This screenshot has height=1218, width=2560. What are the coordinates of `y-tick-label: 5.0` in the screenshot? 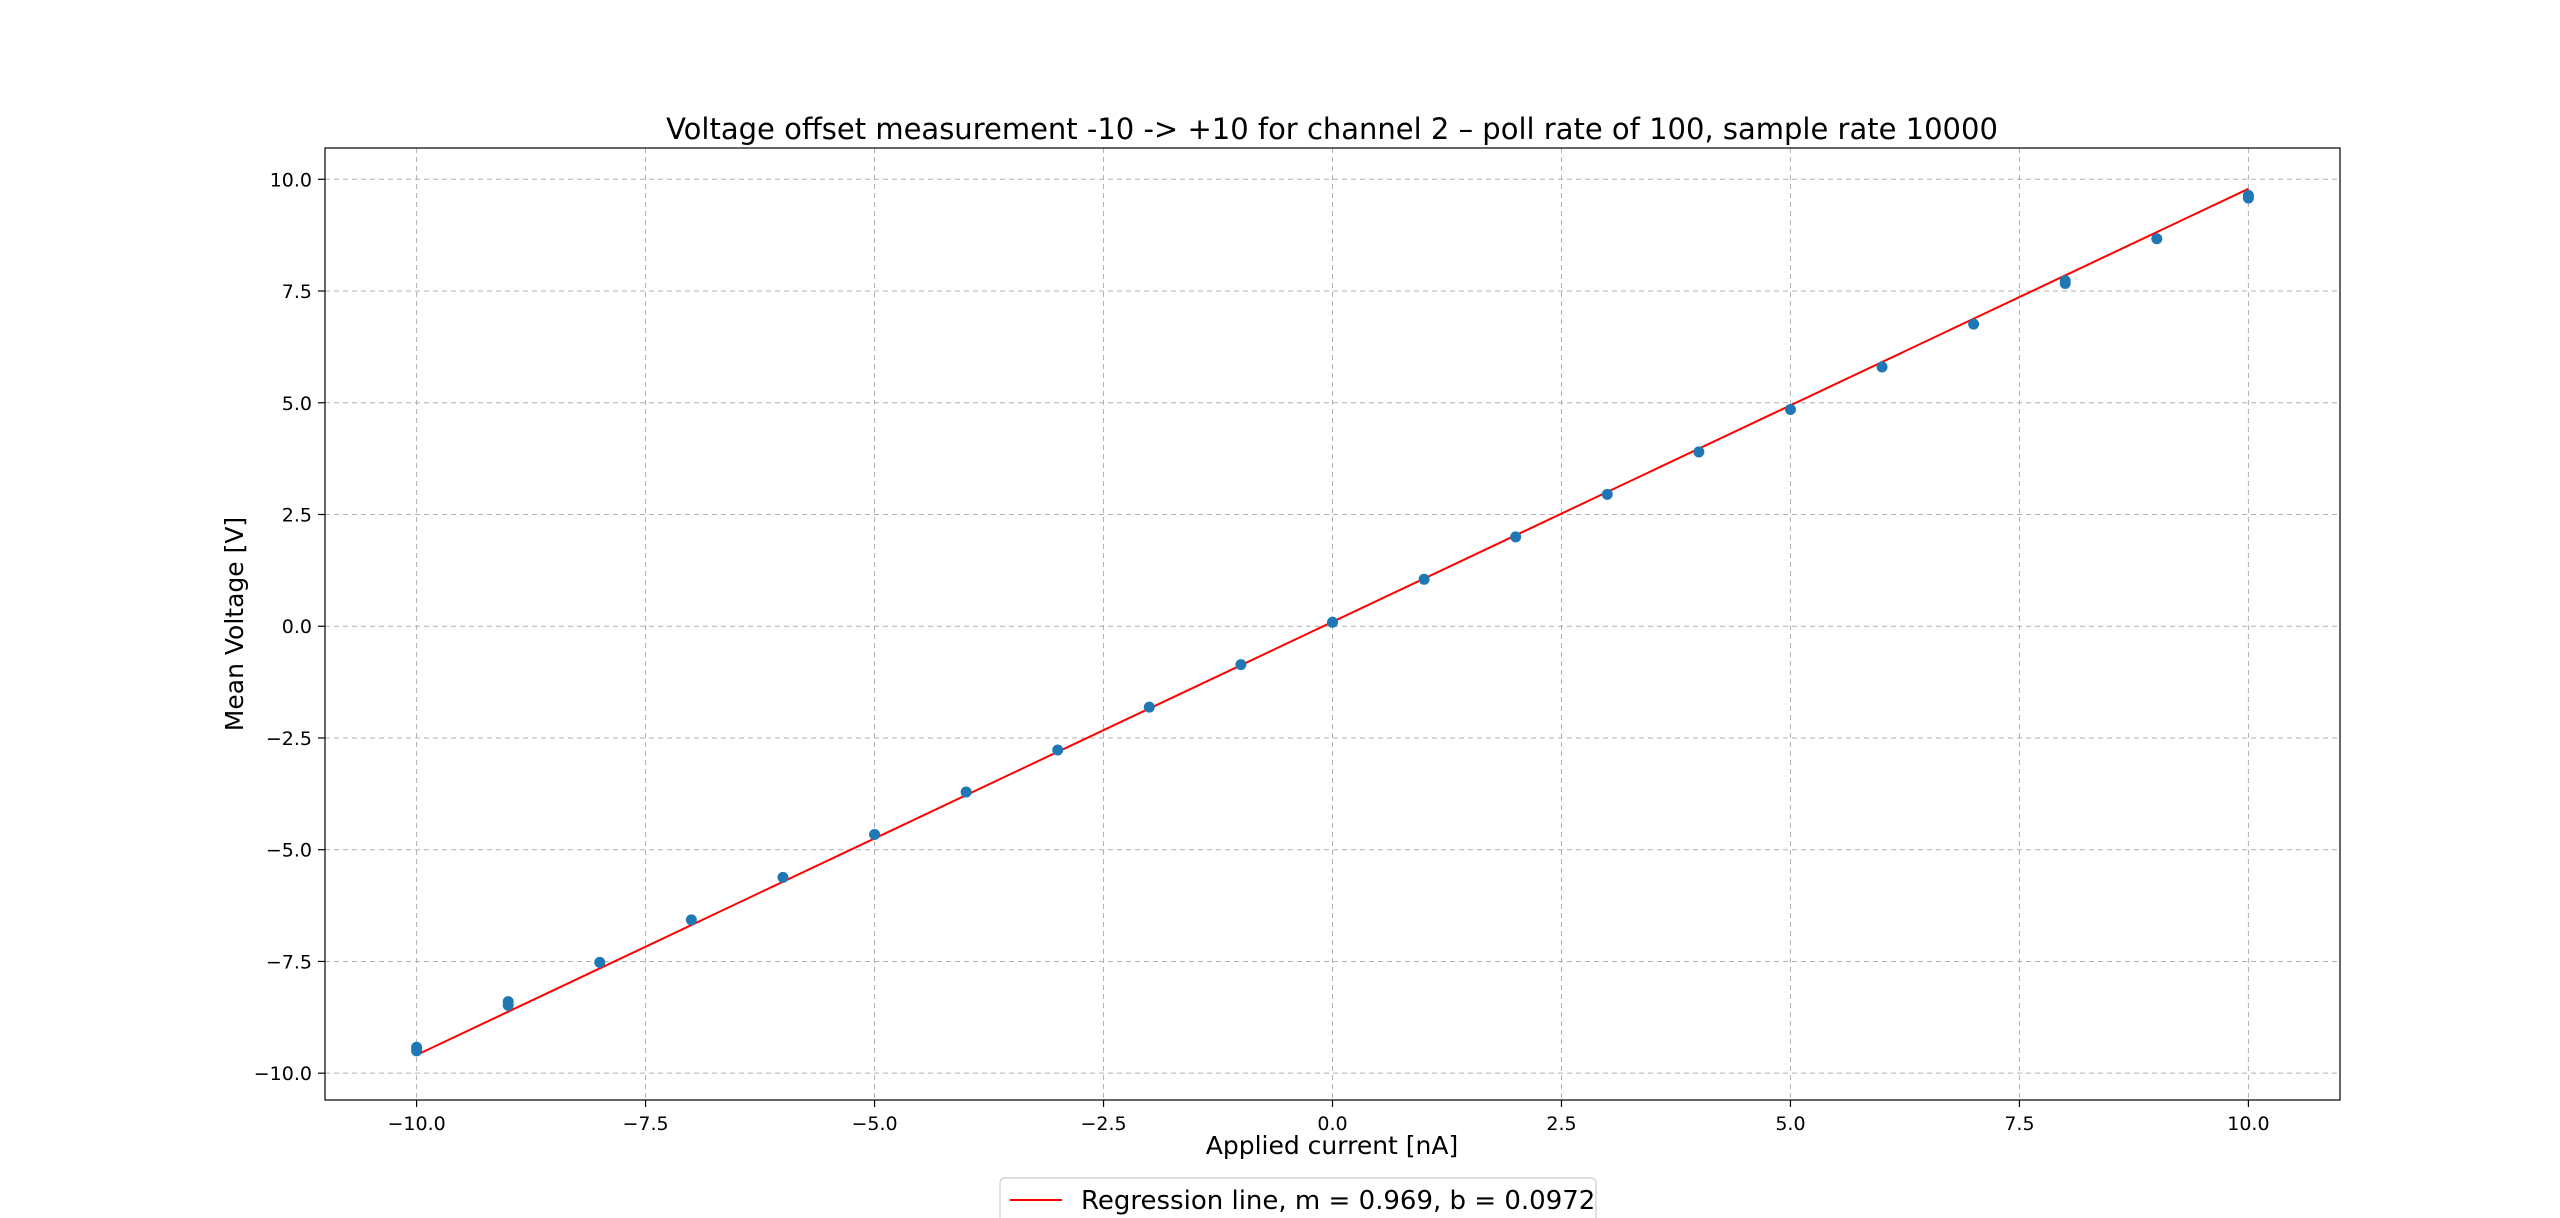 It's located at (297, 404).